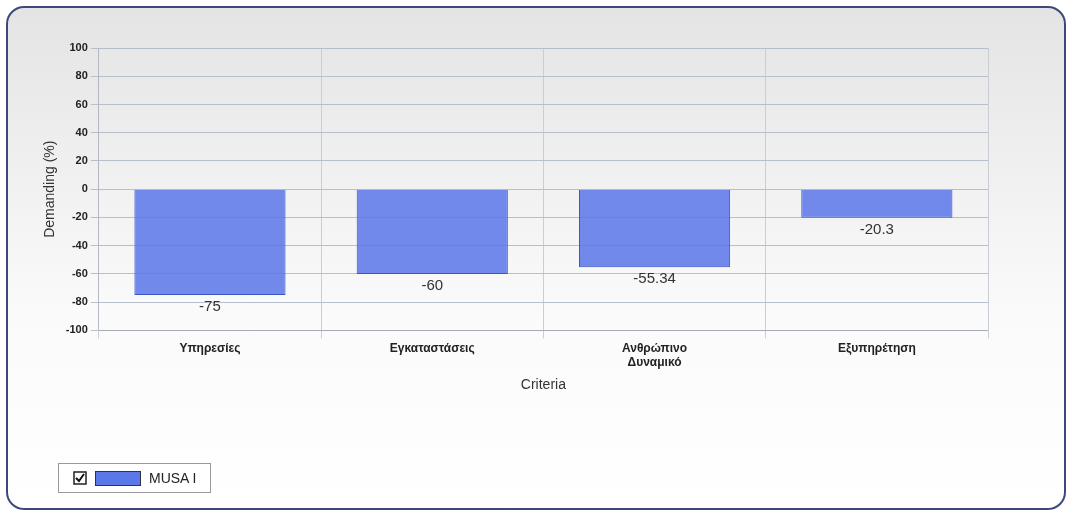 This screenshot has width=1076, height=520. What do you see at coordinates (210, 305) in the screenshot?
I see `data-label: -75` at bounding box center [210, 305].